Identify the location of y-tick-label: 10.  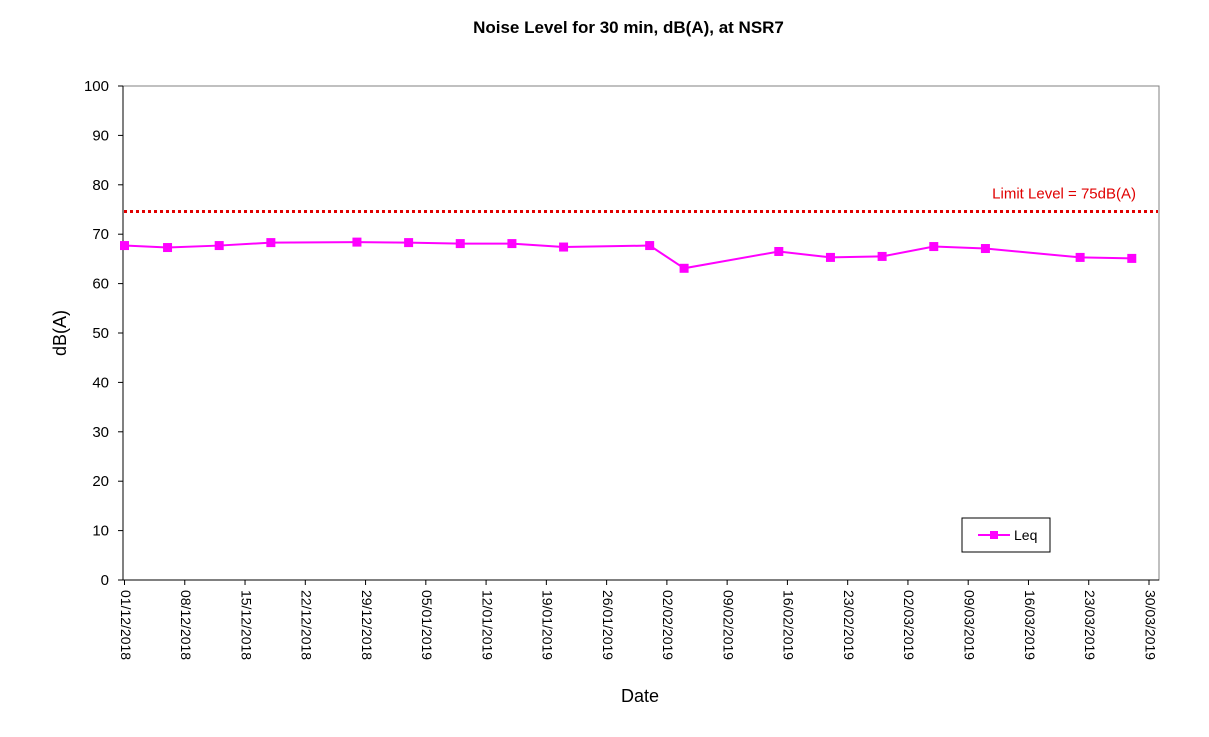
(100, 531).